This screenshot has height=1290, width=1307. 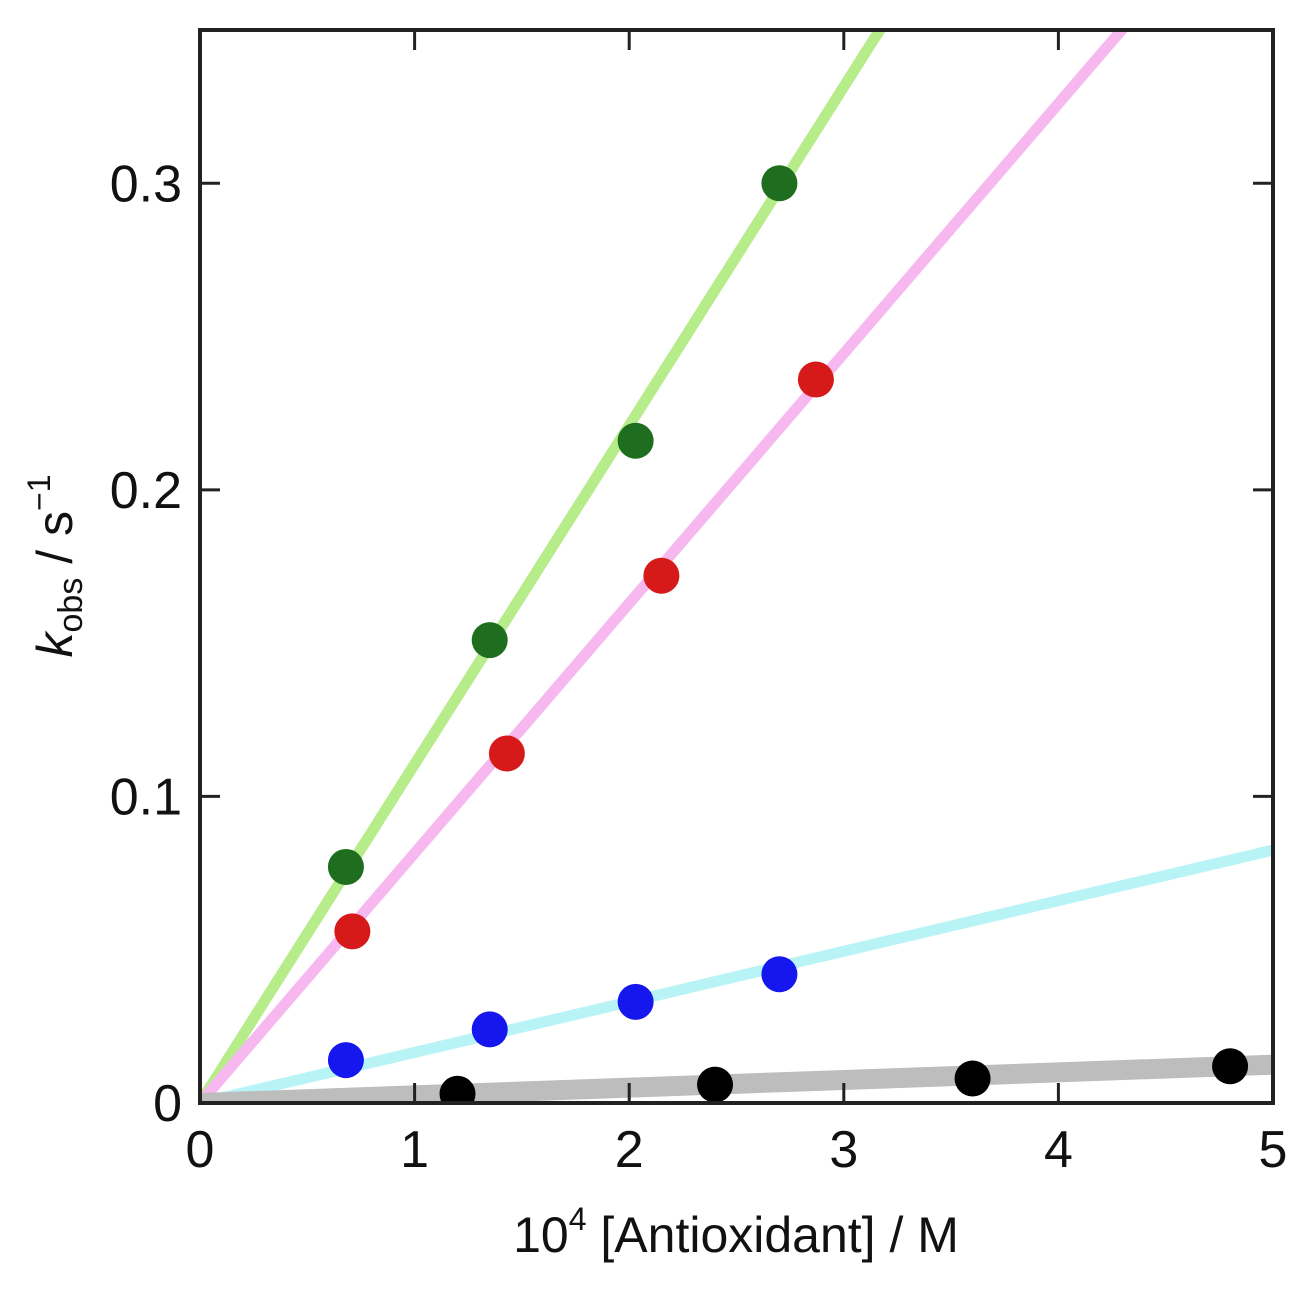 I want to click on y-tick-label: 0.1, so click(x=146, y=797).